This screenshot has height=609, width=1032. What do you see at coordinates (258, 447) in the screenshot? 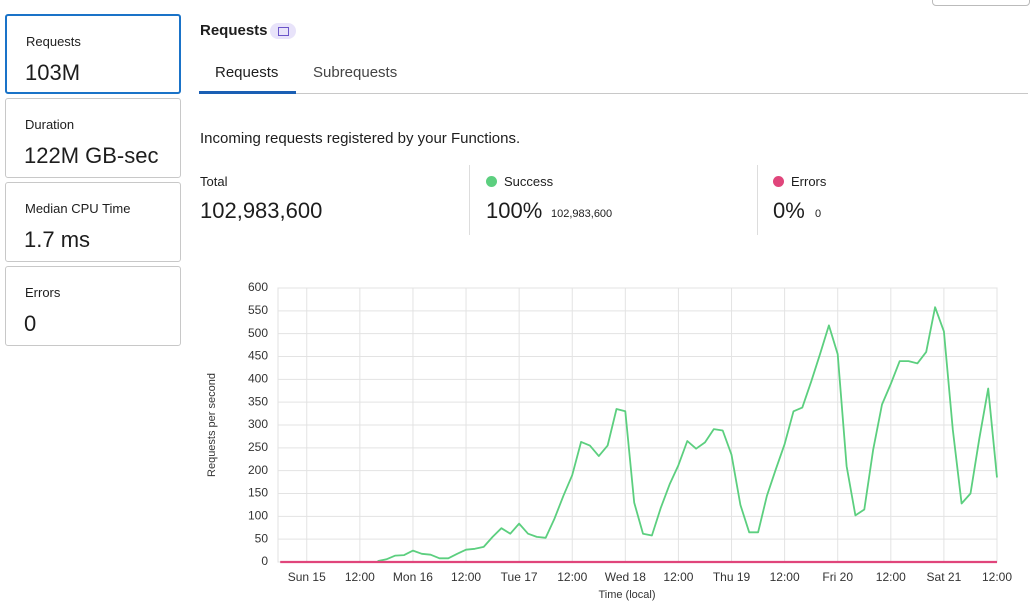
I see `y-tick-label: 250` at bounding box center [258, 447].